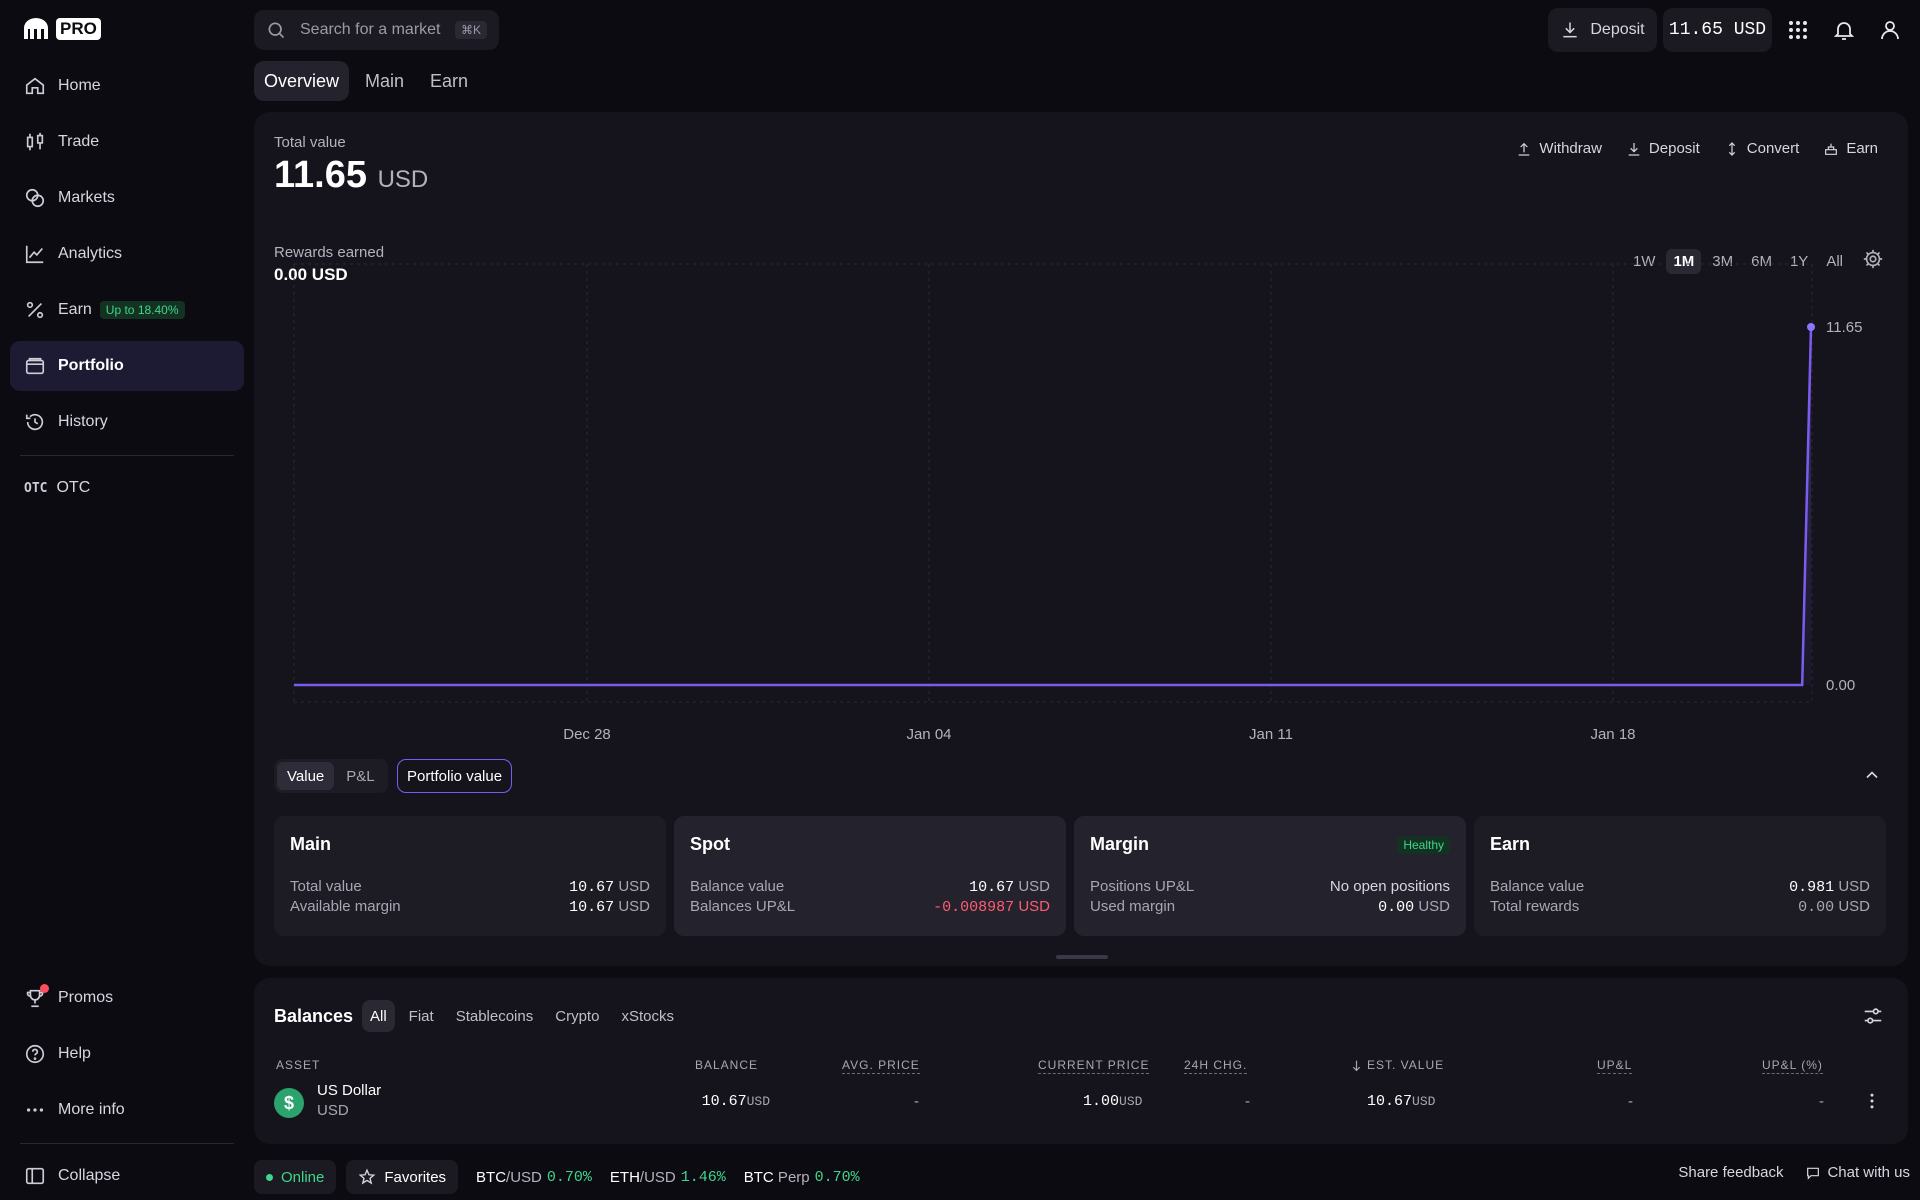 This screenshot has width=1920, height=1200. Describe the element at coordinates (127, 366) in the screenshot. I see `sidebar-item-portfolio: Portfolio` at that location.